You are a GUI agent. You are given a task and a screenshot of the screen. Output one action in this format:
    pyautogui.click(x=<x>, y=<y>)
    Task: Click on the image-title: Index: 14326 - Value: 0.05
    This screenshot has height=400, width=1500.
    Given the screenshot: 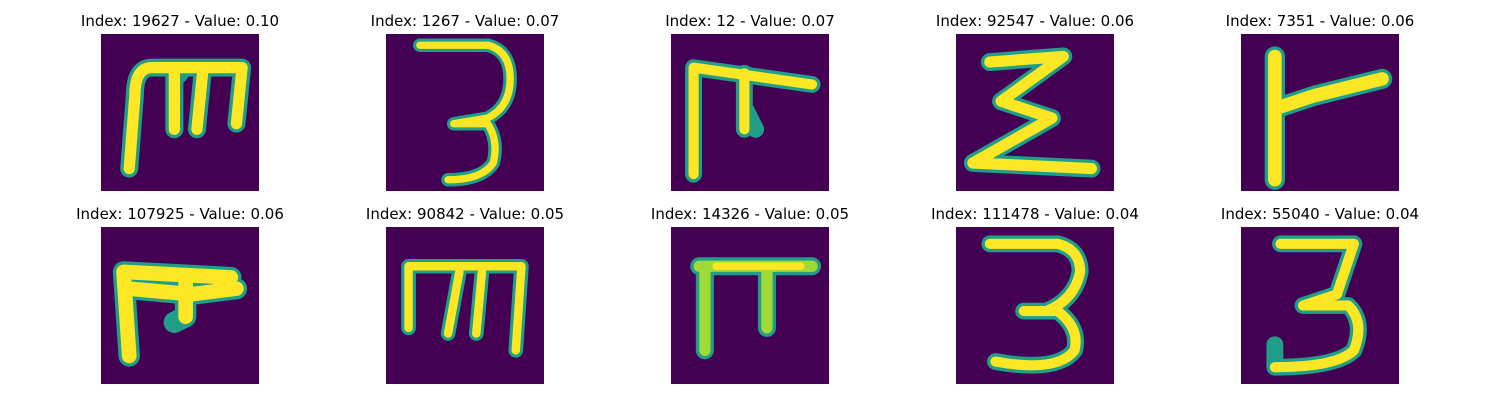 What is the action you would take?
    pyautogui.click(x=750, y=214)
    